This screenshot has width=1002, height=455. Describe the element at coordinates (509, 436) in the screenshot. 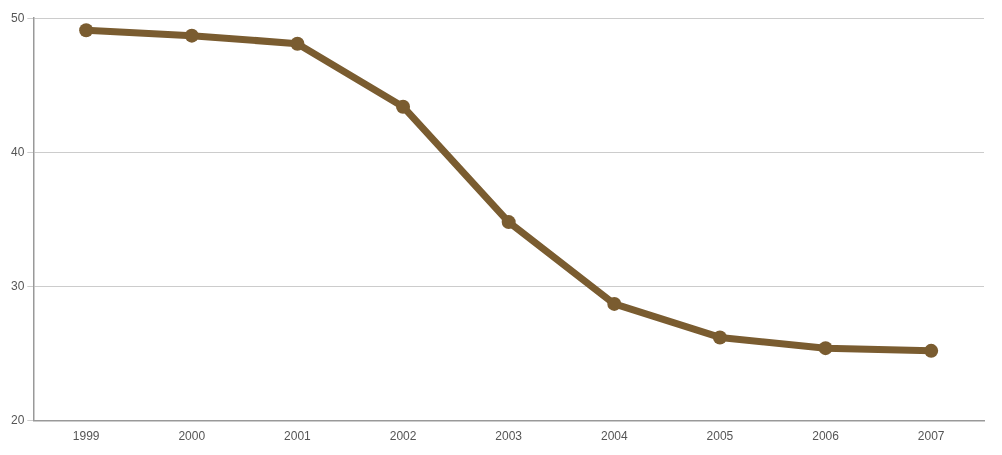

I see `x-tick-label: 2003` at that location.